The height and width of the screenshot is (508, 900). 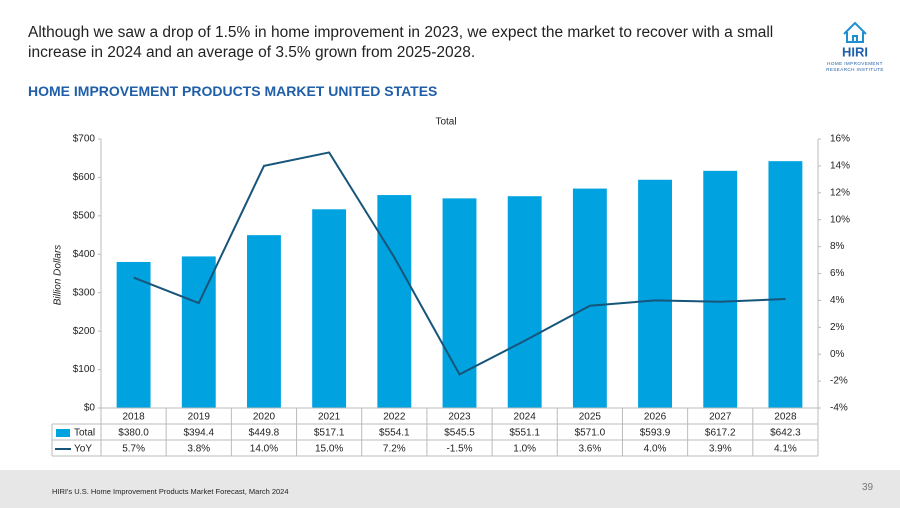 I want to click on y2-tick-label: 14%, so click(x=840, y=166).